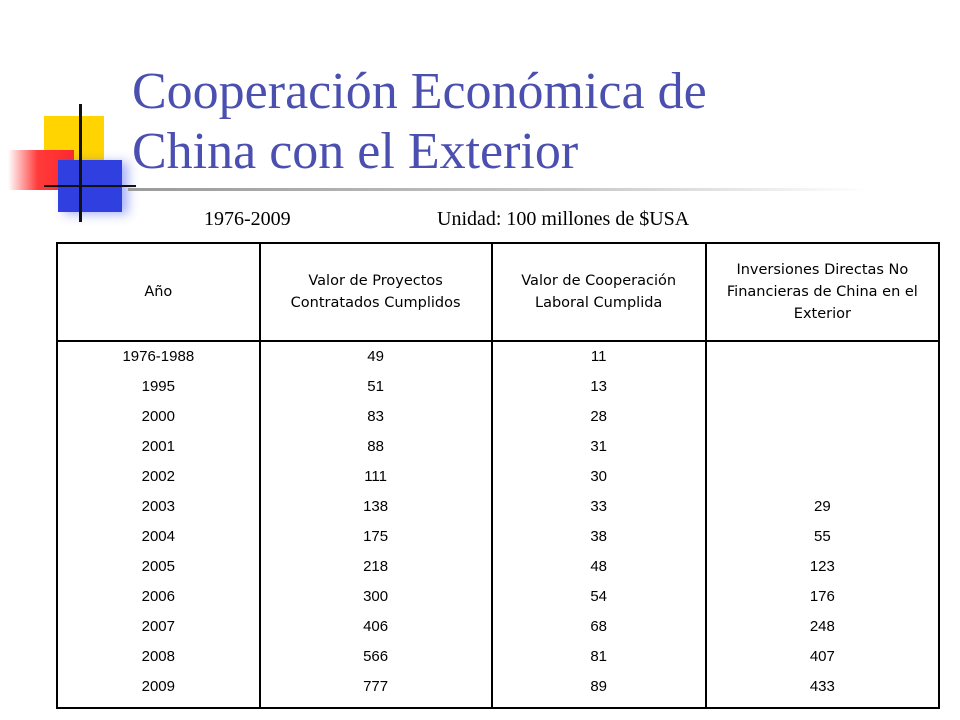  What do you see at coordinates (375, 292) in the screenshot?
I see `header-proyectos: Valor de Proyectos Contratados Cumplidos` at bounding box center [375, 292].